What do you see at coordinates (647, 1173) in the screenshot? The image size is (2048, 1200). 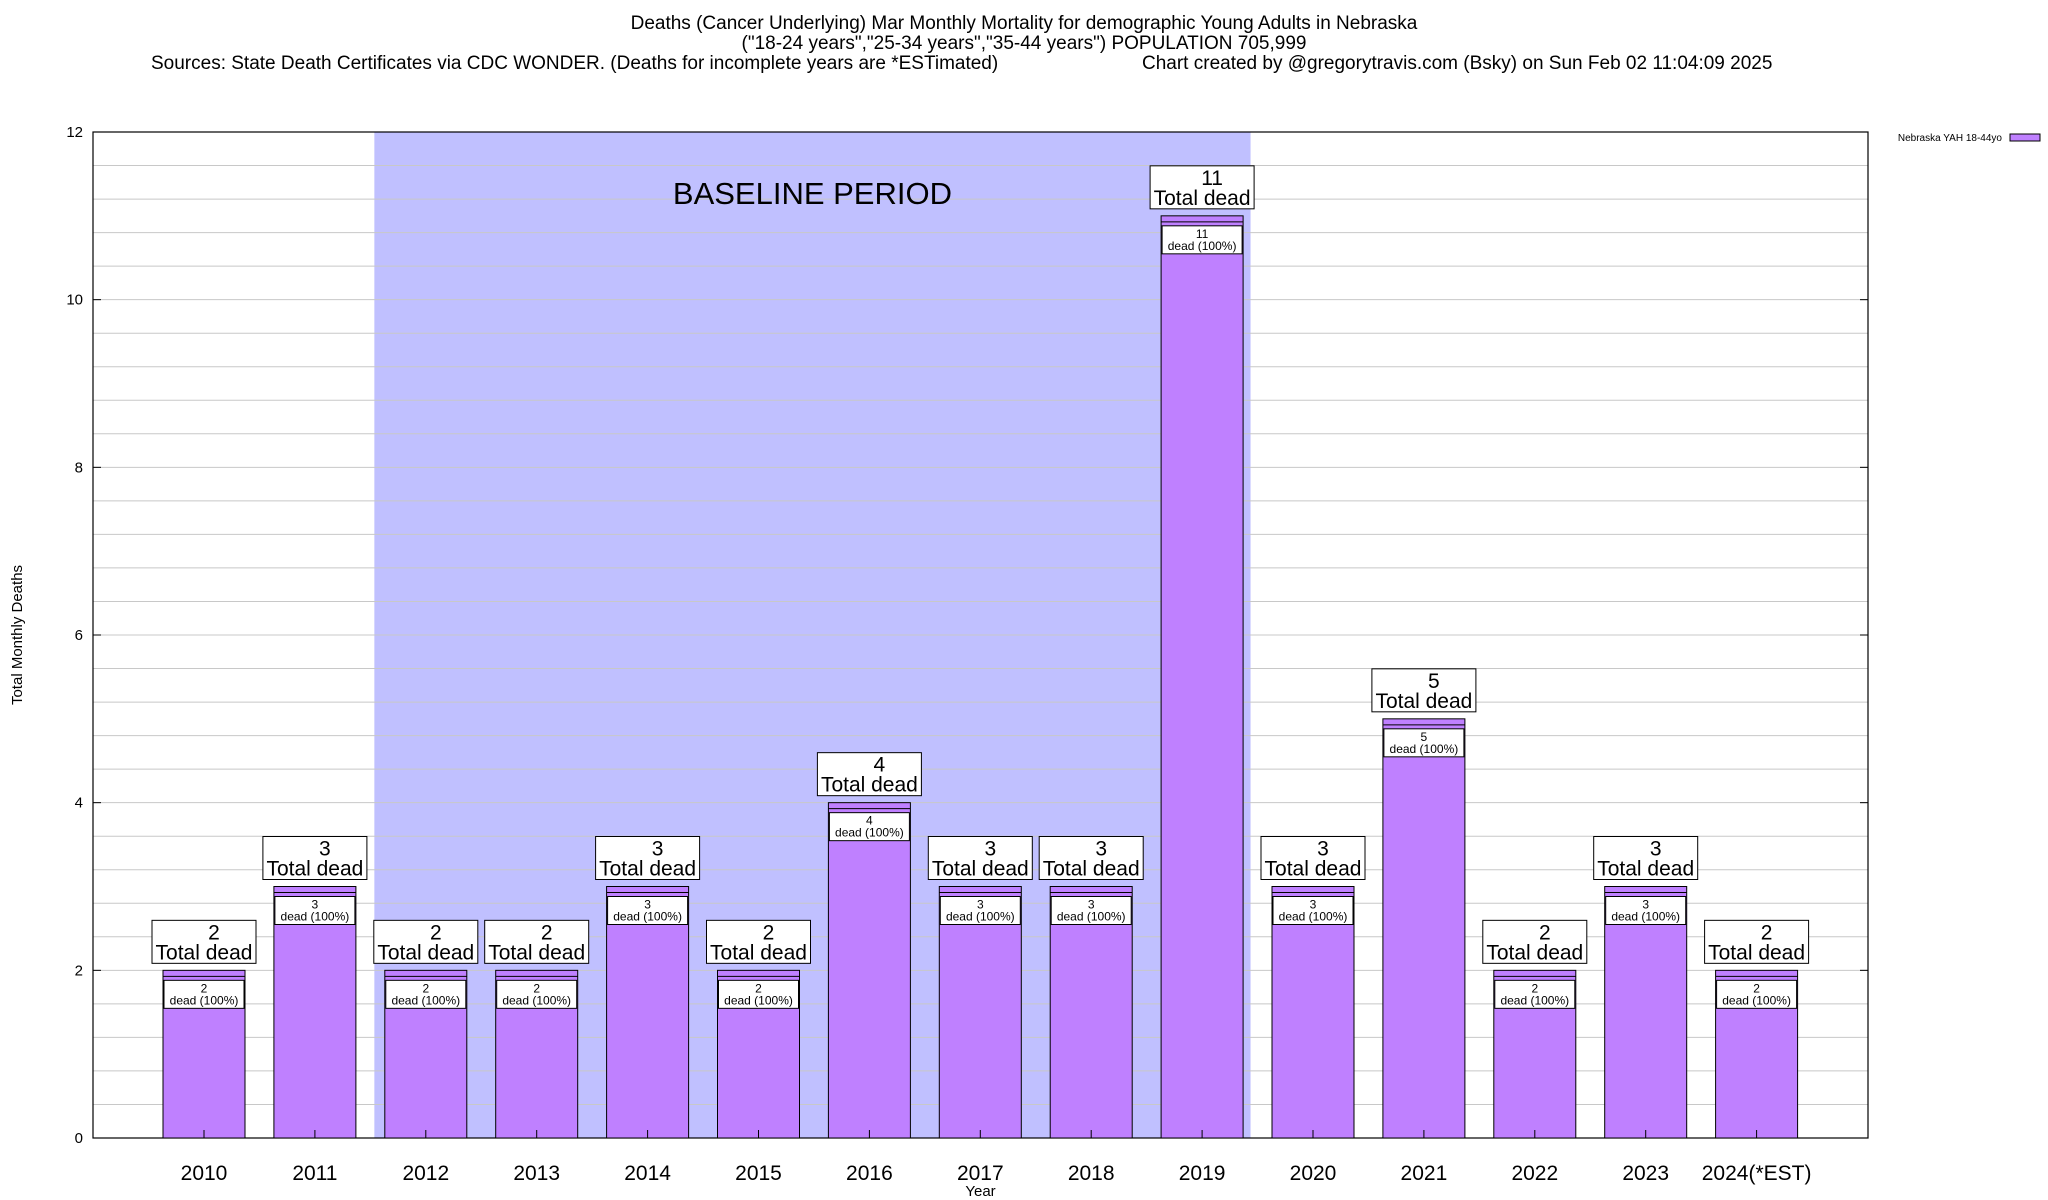 I see `x-tick-label: 2014` at bounding box center [647, 1173].